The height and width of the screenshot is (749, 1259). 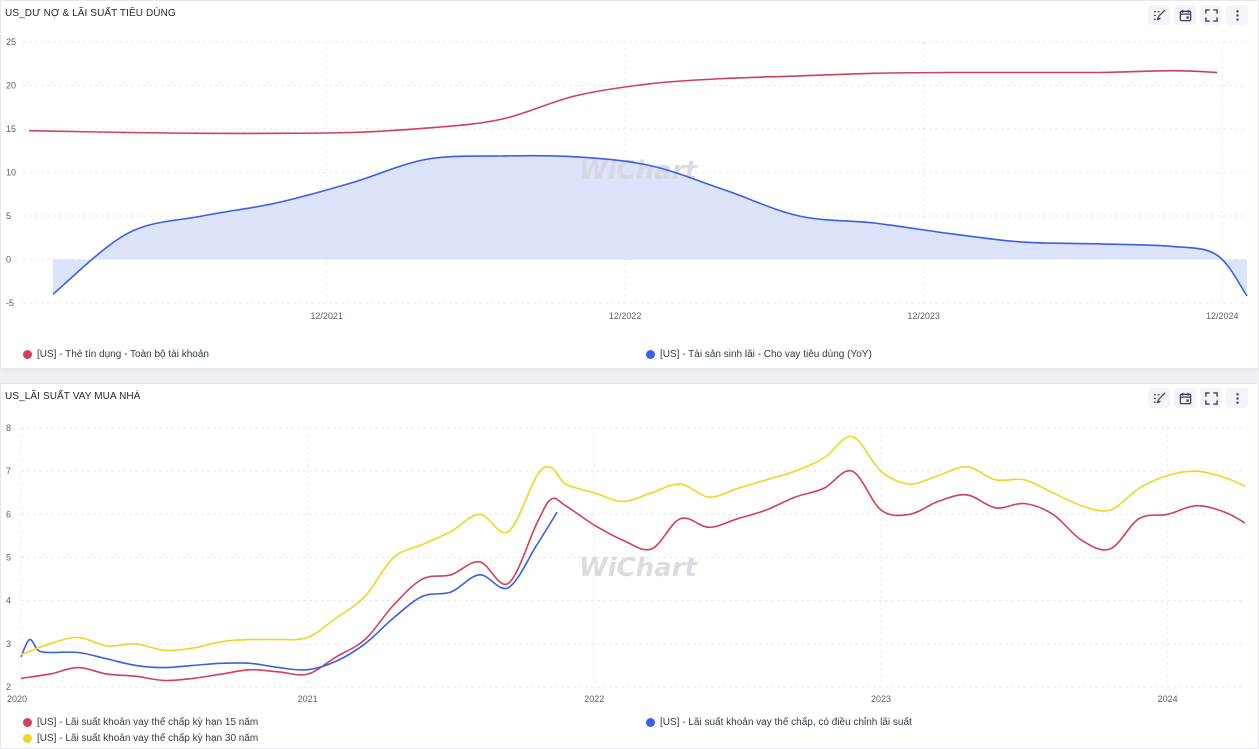 What do you see at coordinates (11, 173) in the screenshot?
I see `y-tick-label: 10` at bounding box center [11, 173].